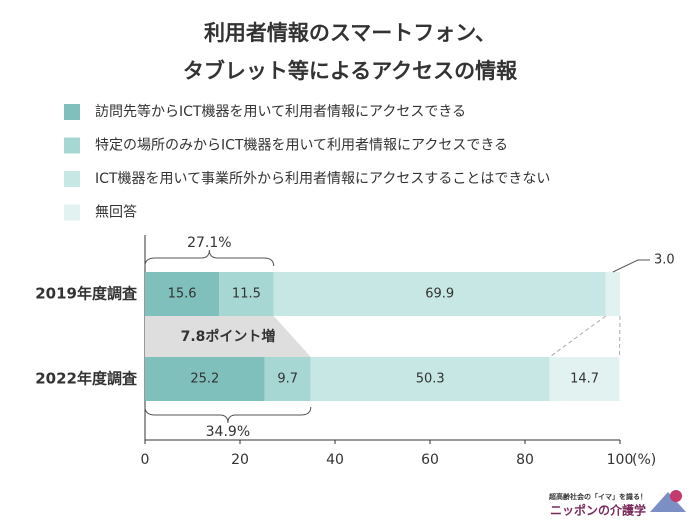 The height and width of the screenshot is (525, 700). I want to click on legend-label: ICT機器を用いて事業所外から利用者情報にアクセスすることはできない, so click(322, 179).